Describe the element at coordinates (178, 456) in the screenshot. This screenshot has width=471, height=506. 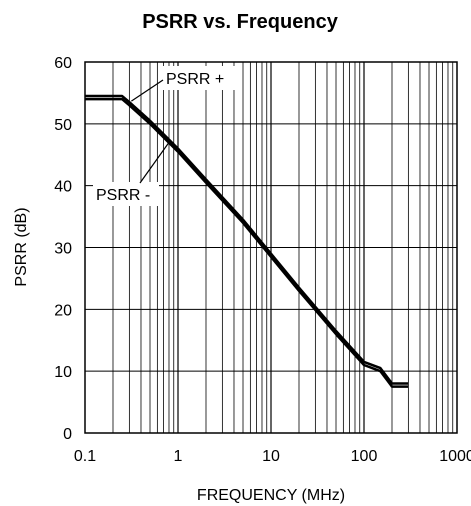
I see `x-tick-label: 1` at that location.